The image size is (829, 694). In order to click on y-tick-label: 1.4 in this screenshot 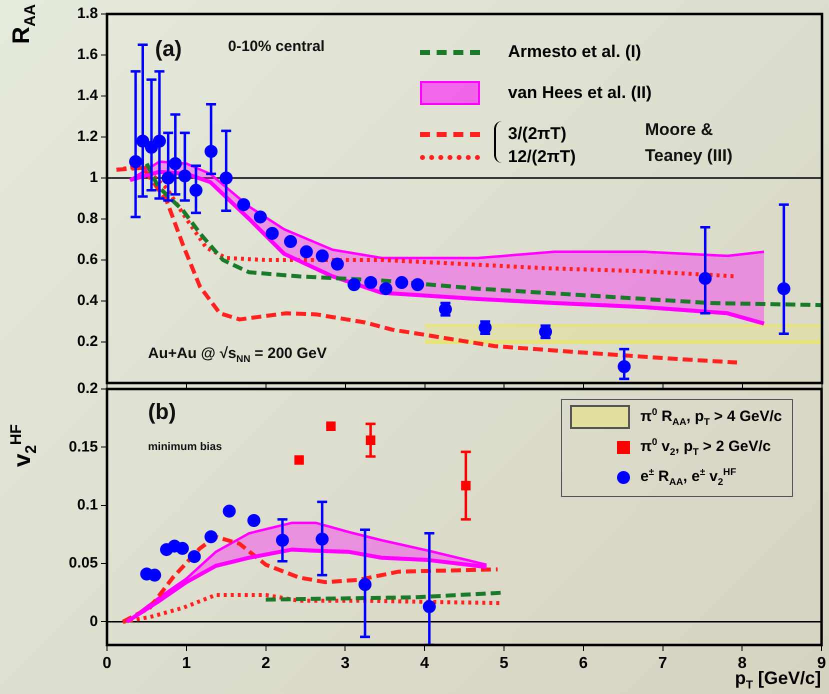, I will do `click(88, 95)`.